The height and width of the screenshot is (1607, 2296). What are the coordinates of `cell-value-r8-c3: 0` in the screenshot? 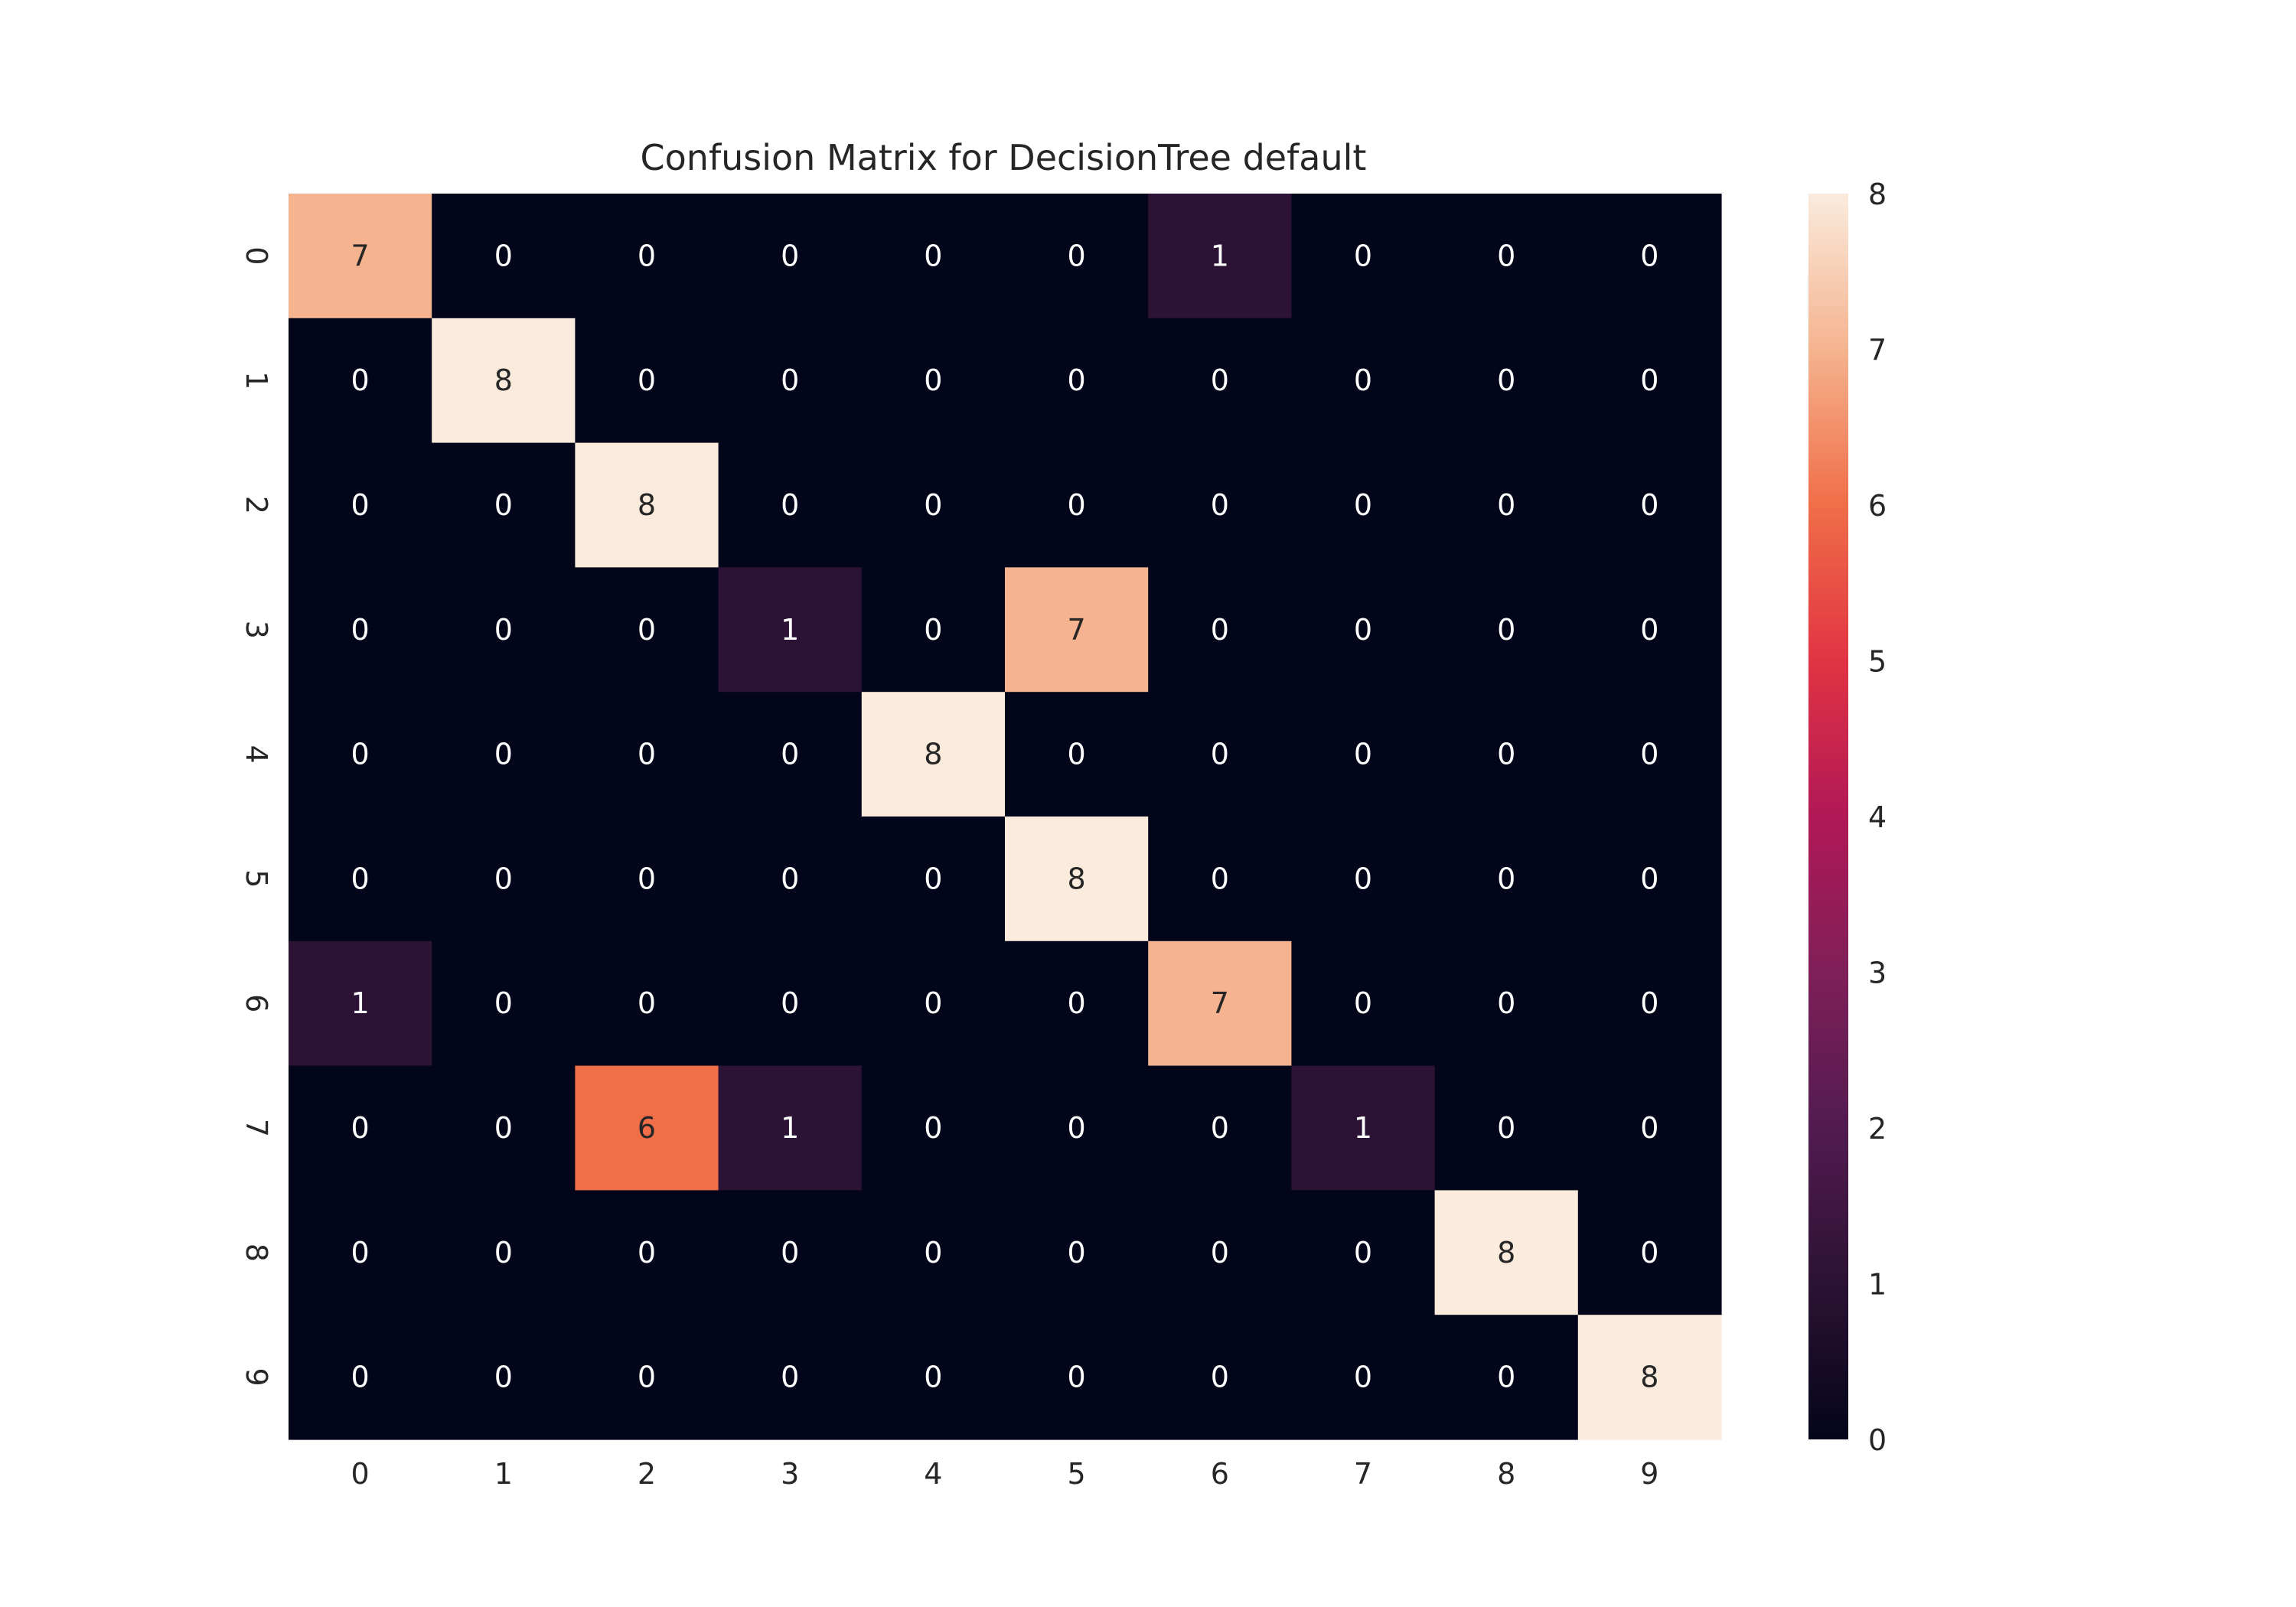 It's located at (790, 1253).